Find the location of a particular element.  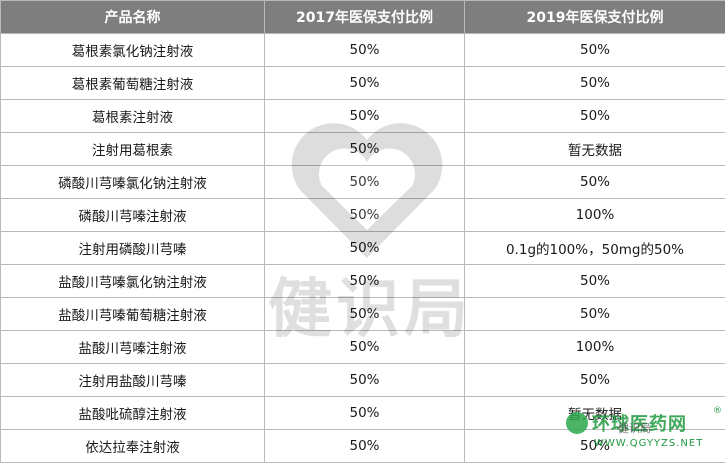

table-row: 盐酸川芎嗪注射液 50% 100% is located at coordinates (362, 347).